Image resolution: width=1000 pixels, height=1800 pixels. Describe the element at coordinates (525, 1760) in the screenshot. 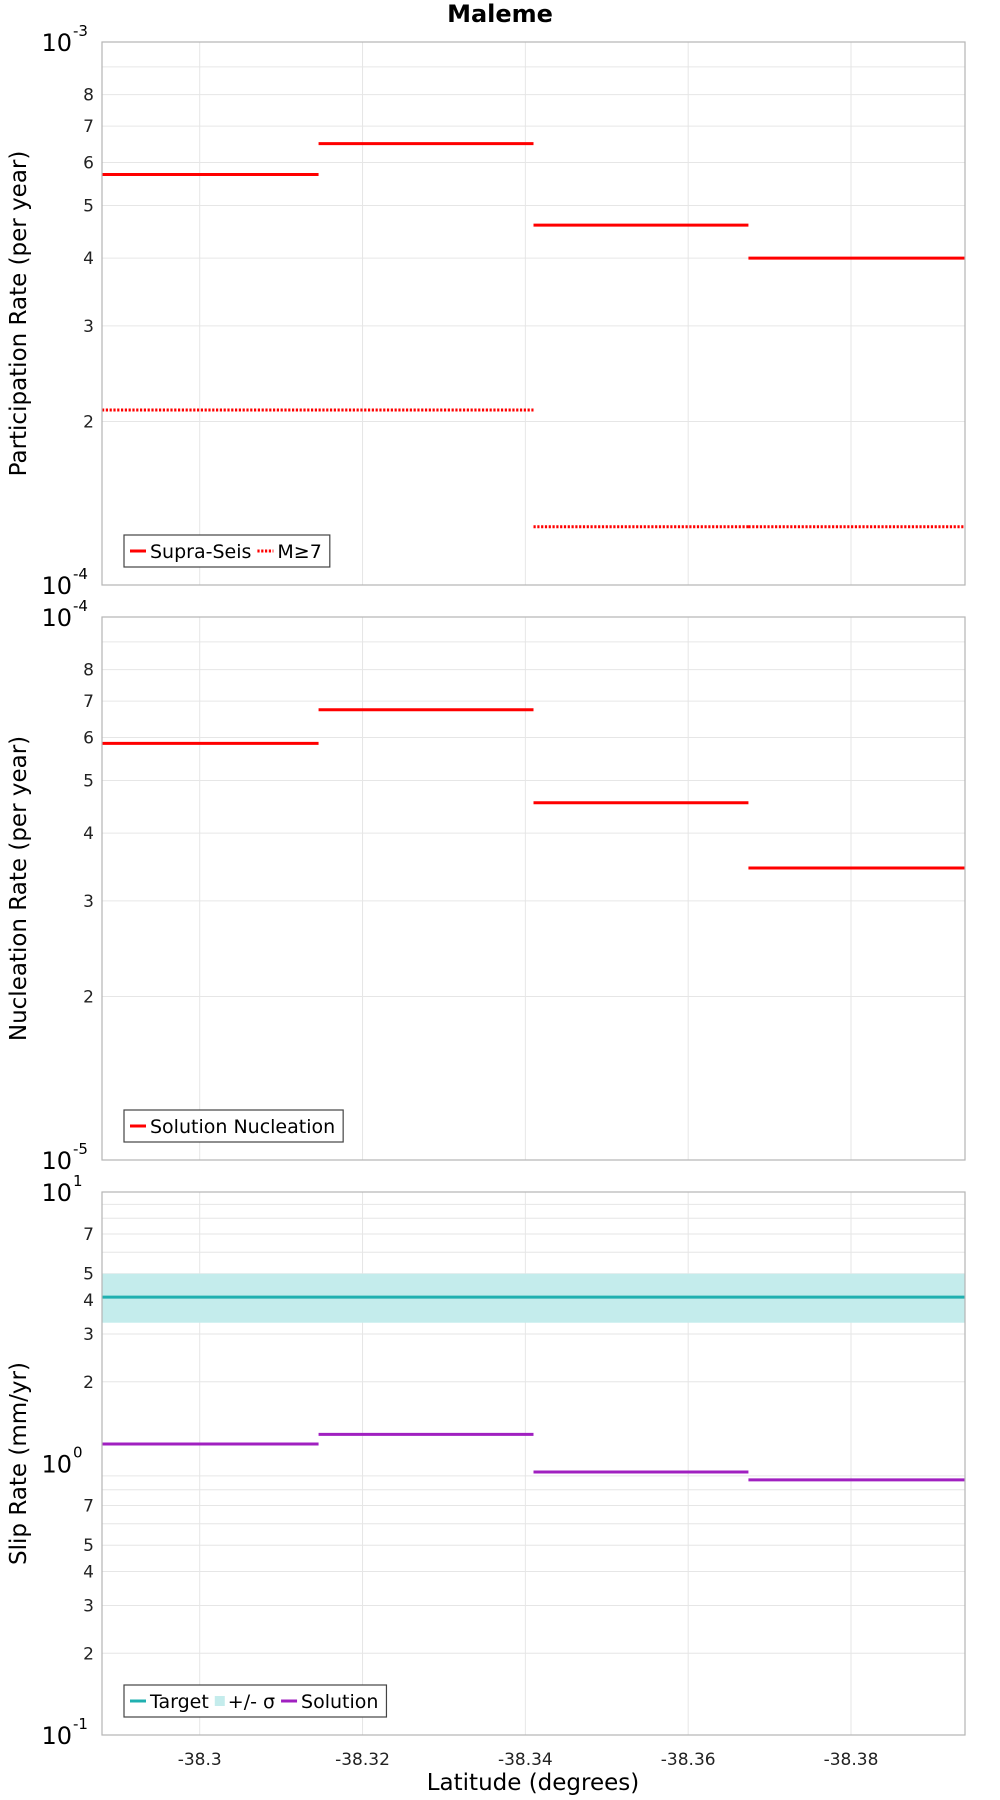

I see `x-tick-label: -38.34` at that location.